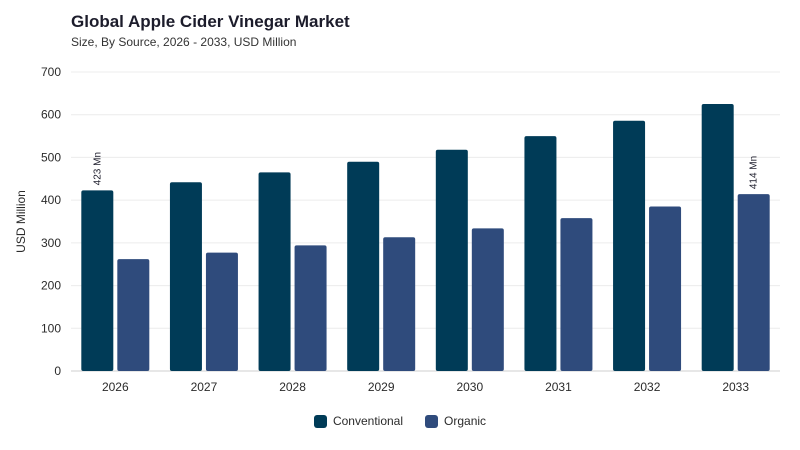 This screenshot has width=800, height=450. Describe the element at coordinates (540, 253) in the screenshot. I see `bar-conventional-2031` at that location.